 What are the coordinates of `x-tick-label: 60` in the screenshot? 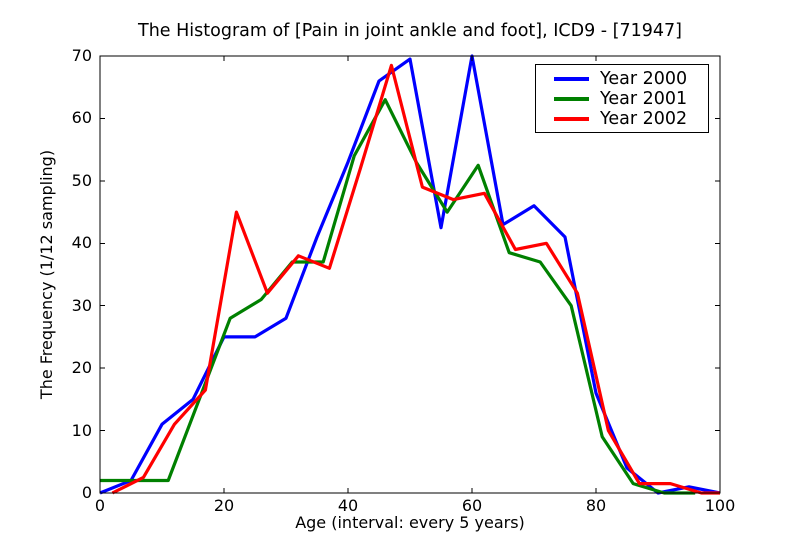 It's located at (472, 505).